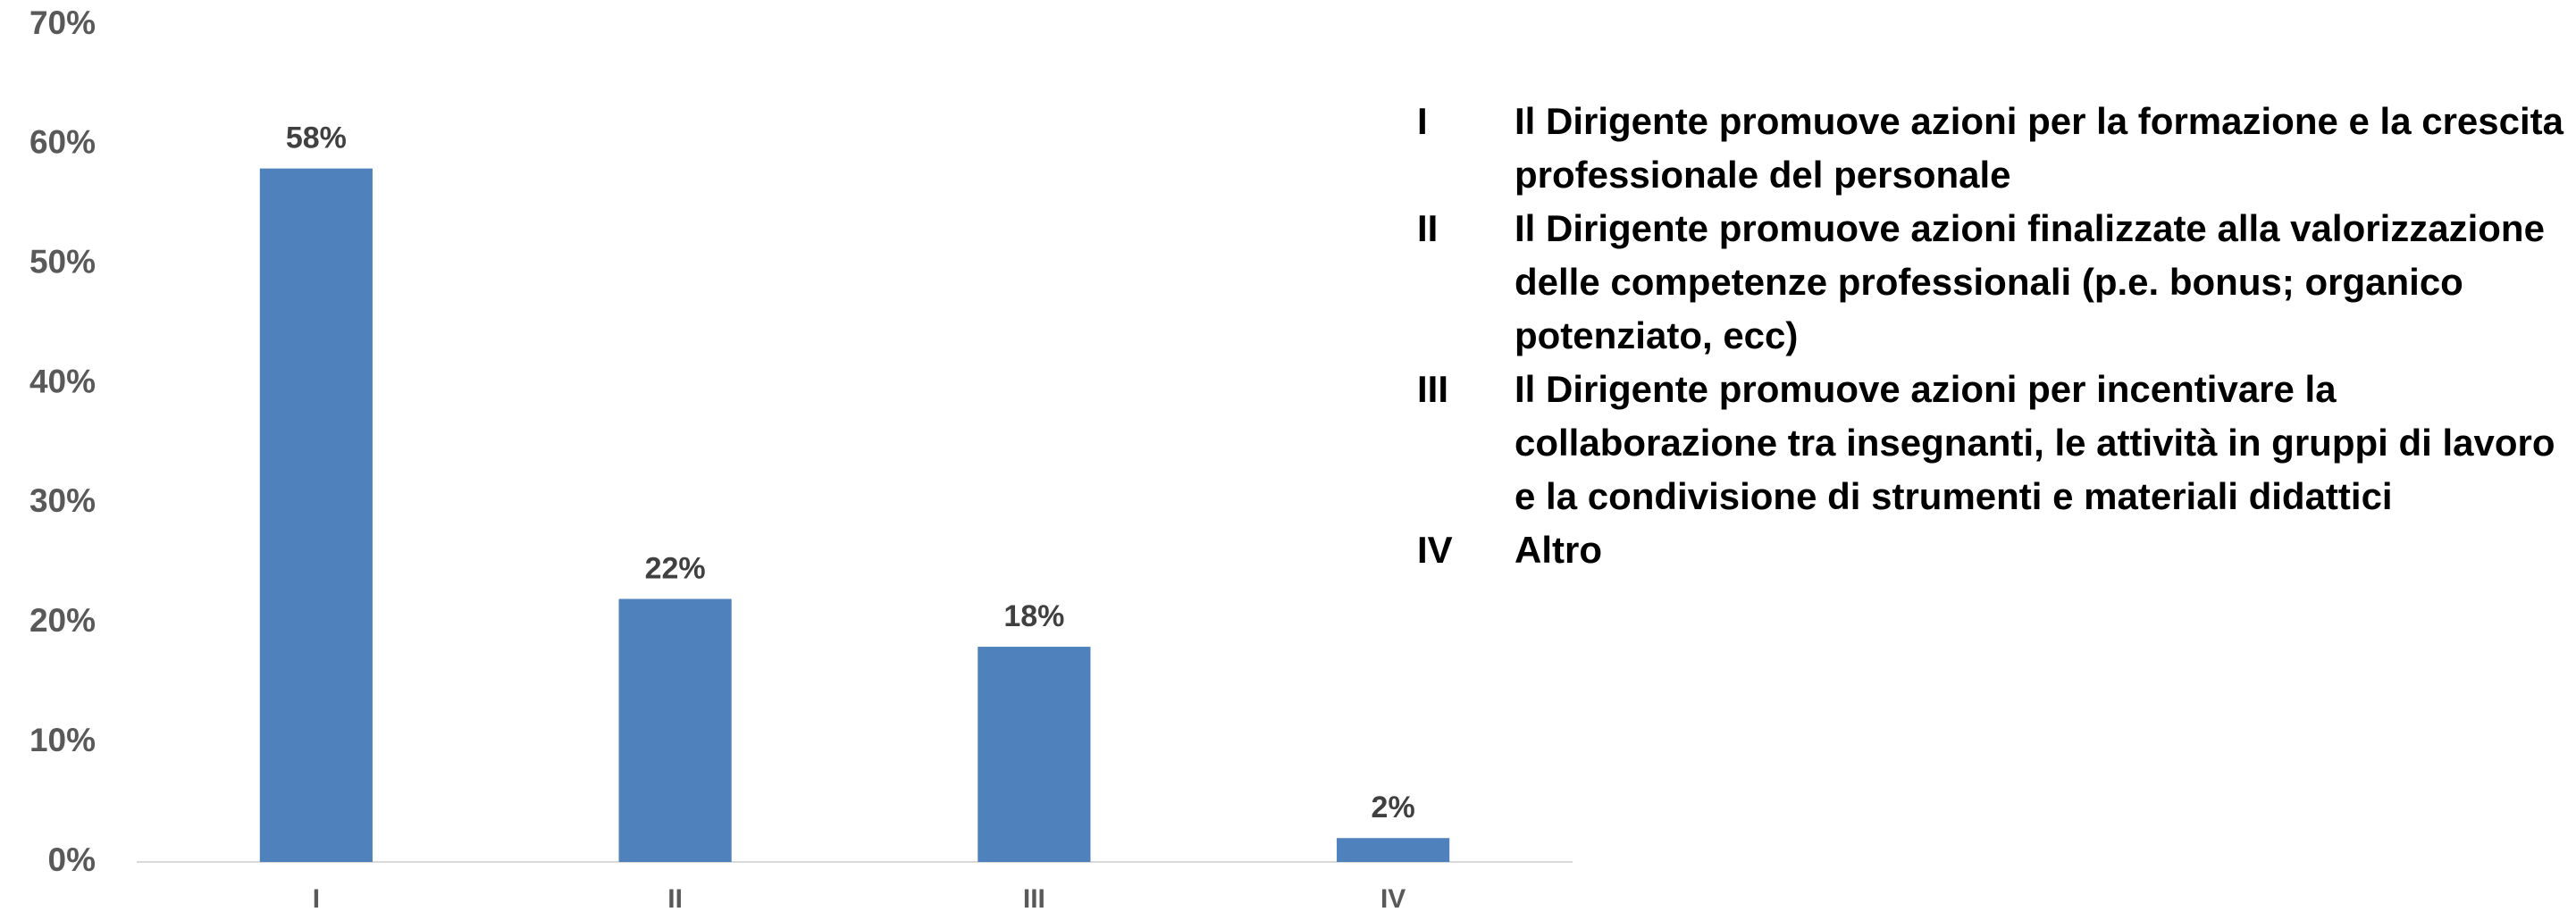 This screenshot has height=912, width=2576. I want to click on x-tick-label: III, so click(1034, 898).